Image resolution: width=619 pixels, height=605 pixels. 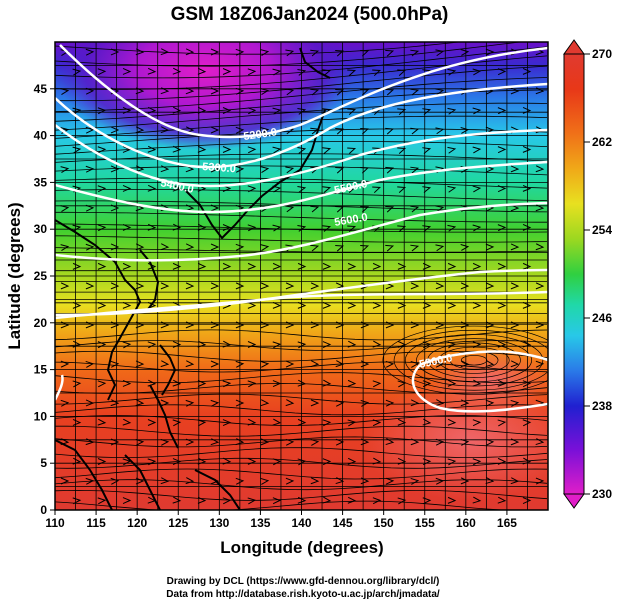 I want to click on y-axis-ticks: 0 5 10 15 20 25 30 35 40 45, so click(x=44, y=299).